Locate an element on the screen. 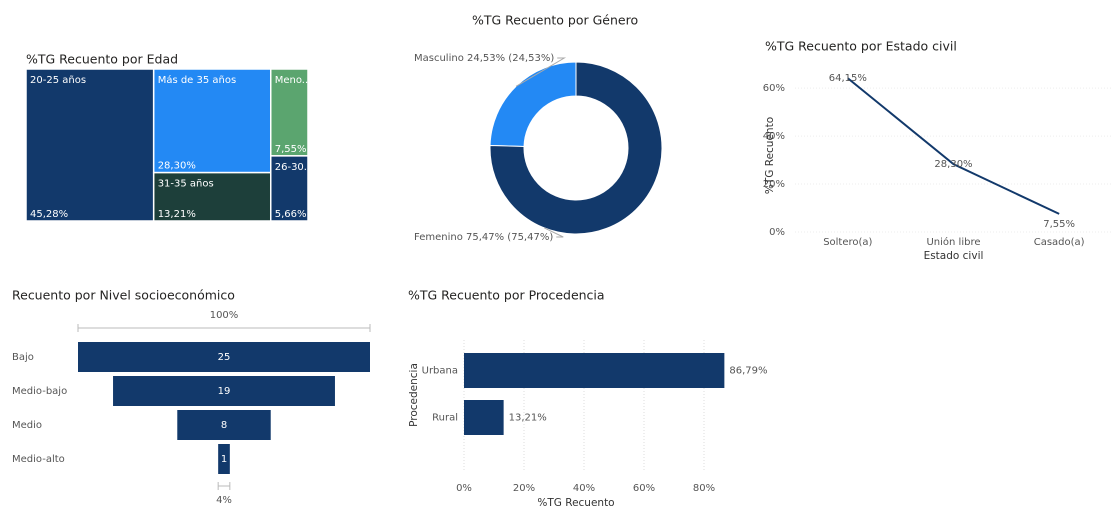 The width and height of the screenshot is (1112, 508). value-label: 8 is located at coordinates (224, 425).